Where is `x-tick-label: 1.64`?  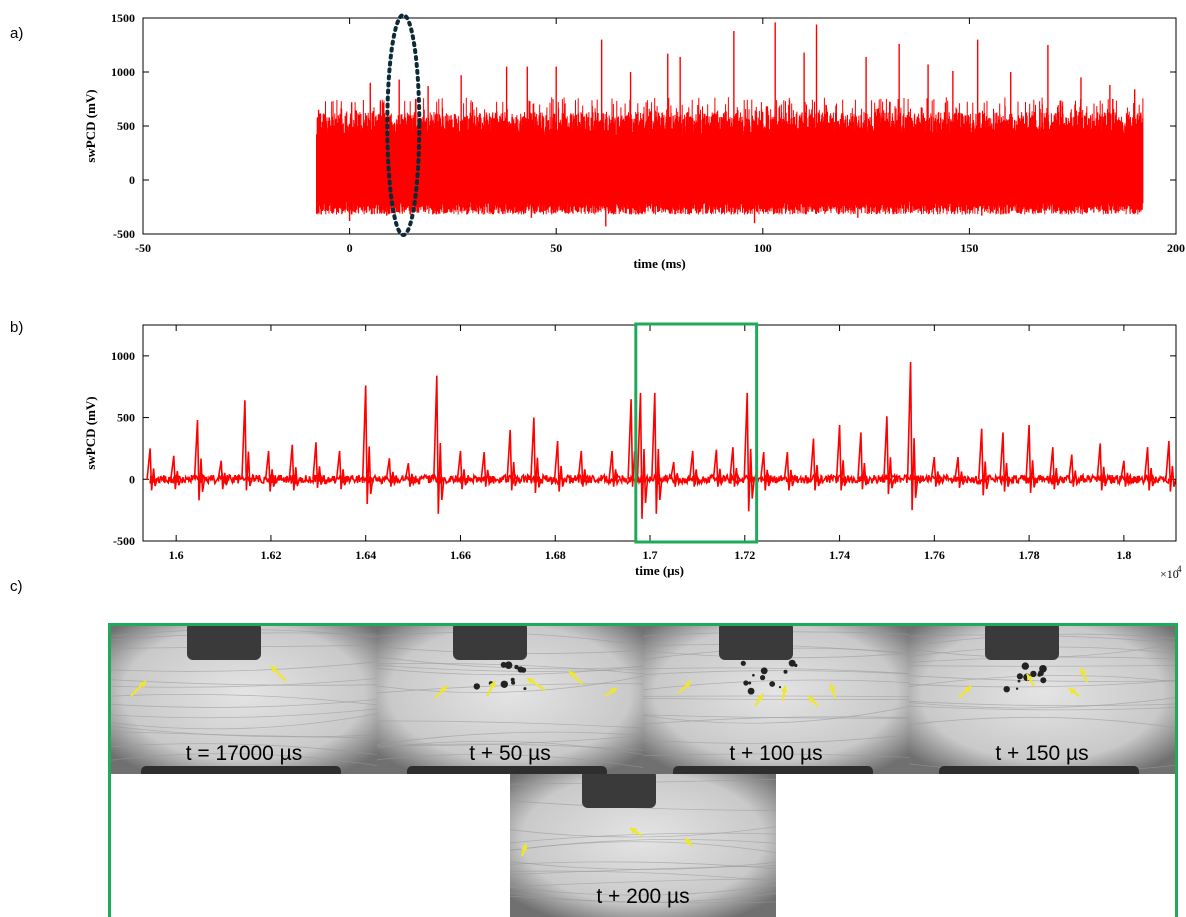
x-tick-label: 1.64 is located at coordinates (365, 555).